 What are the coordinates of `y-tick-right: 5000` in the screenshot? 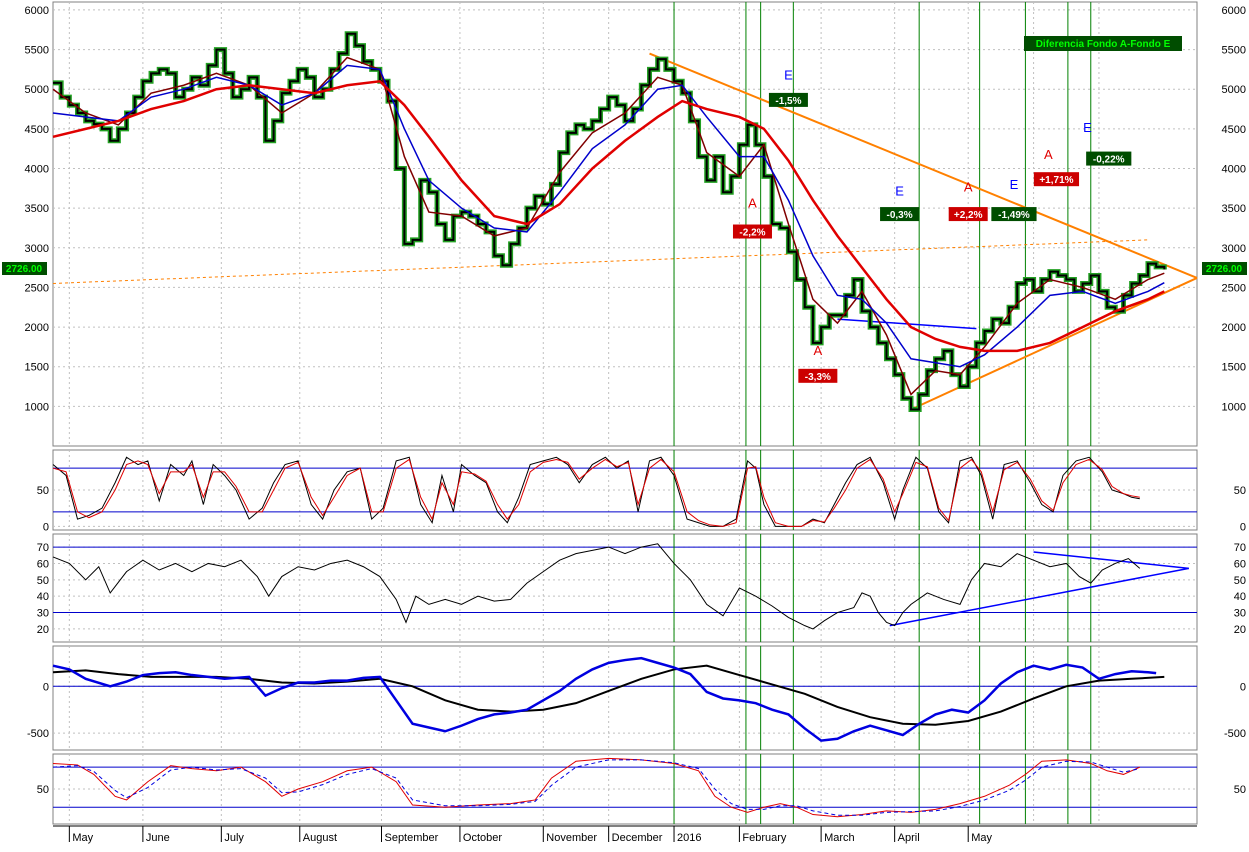 It's located at (1234, 90).